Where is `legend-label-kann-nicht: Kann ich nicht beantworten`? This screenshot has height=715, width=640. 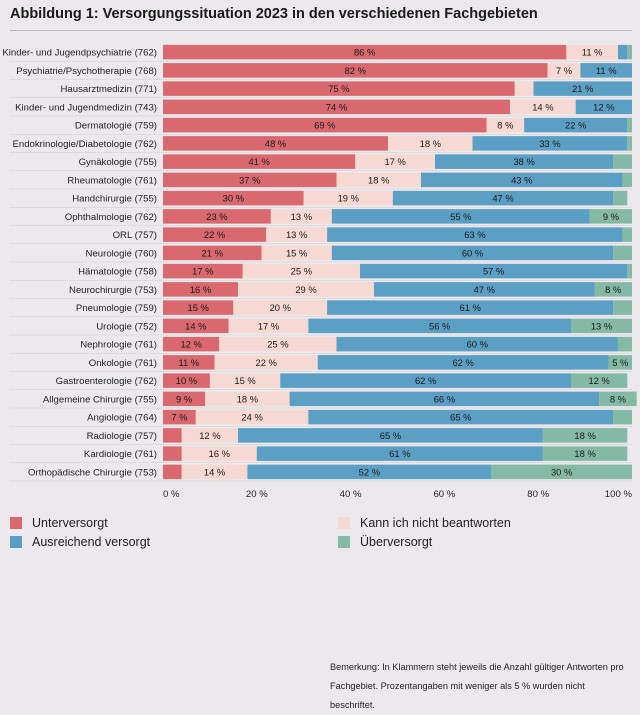 legend-label-kann-nicht: Kann ich nicht beantworten is located at coordinates (435, 523).